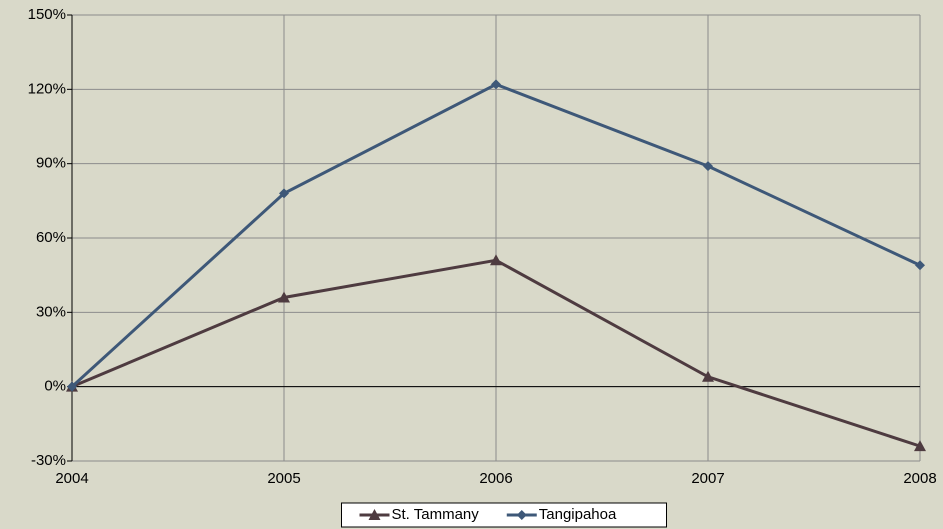  What do you see at coordinates (51, 311) in the screenshot?
I see `y-tick-label: 30%` at bounding box center [51, 311].